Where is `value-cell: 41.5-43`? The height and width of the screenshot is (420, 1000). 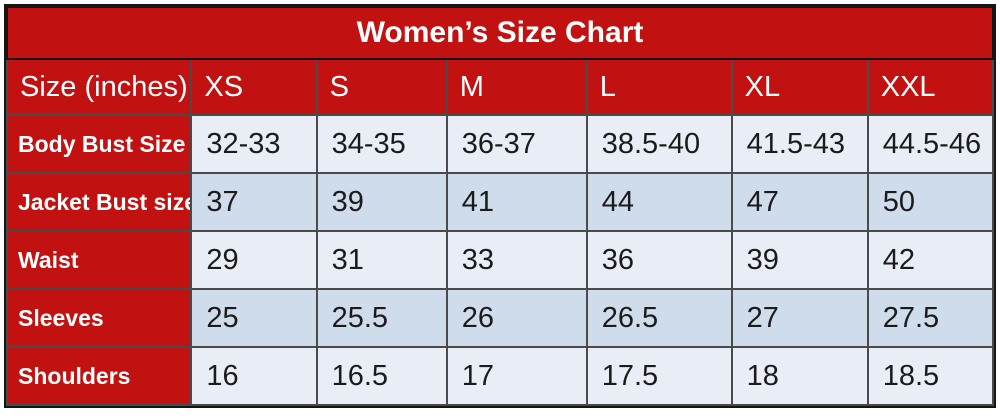
value-cell: 41.5-43 is located at coordinates (799, 144).